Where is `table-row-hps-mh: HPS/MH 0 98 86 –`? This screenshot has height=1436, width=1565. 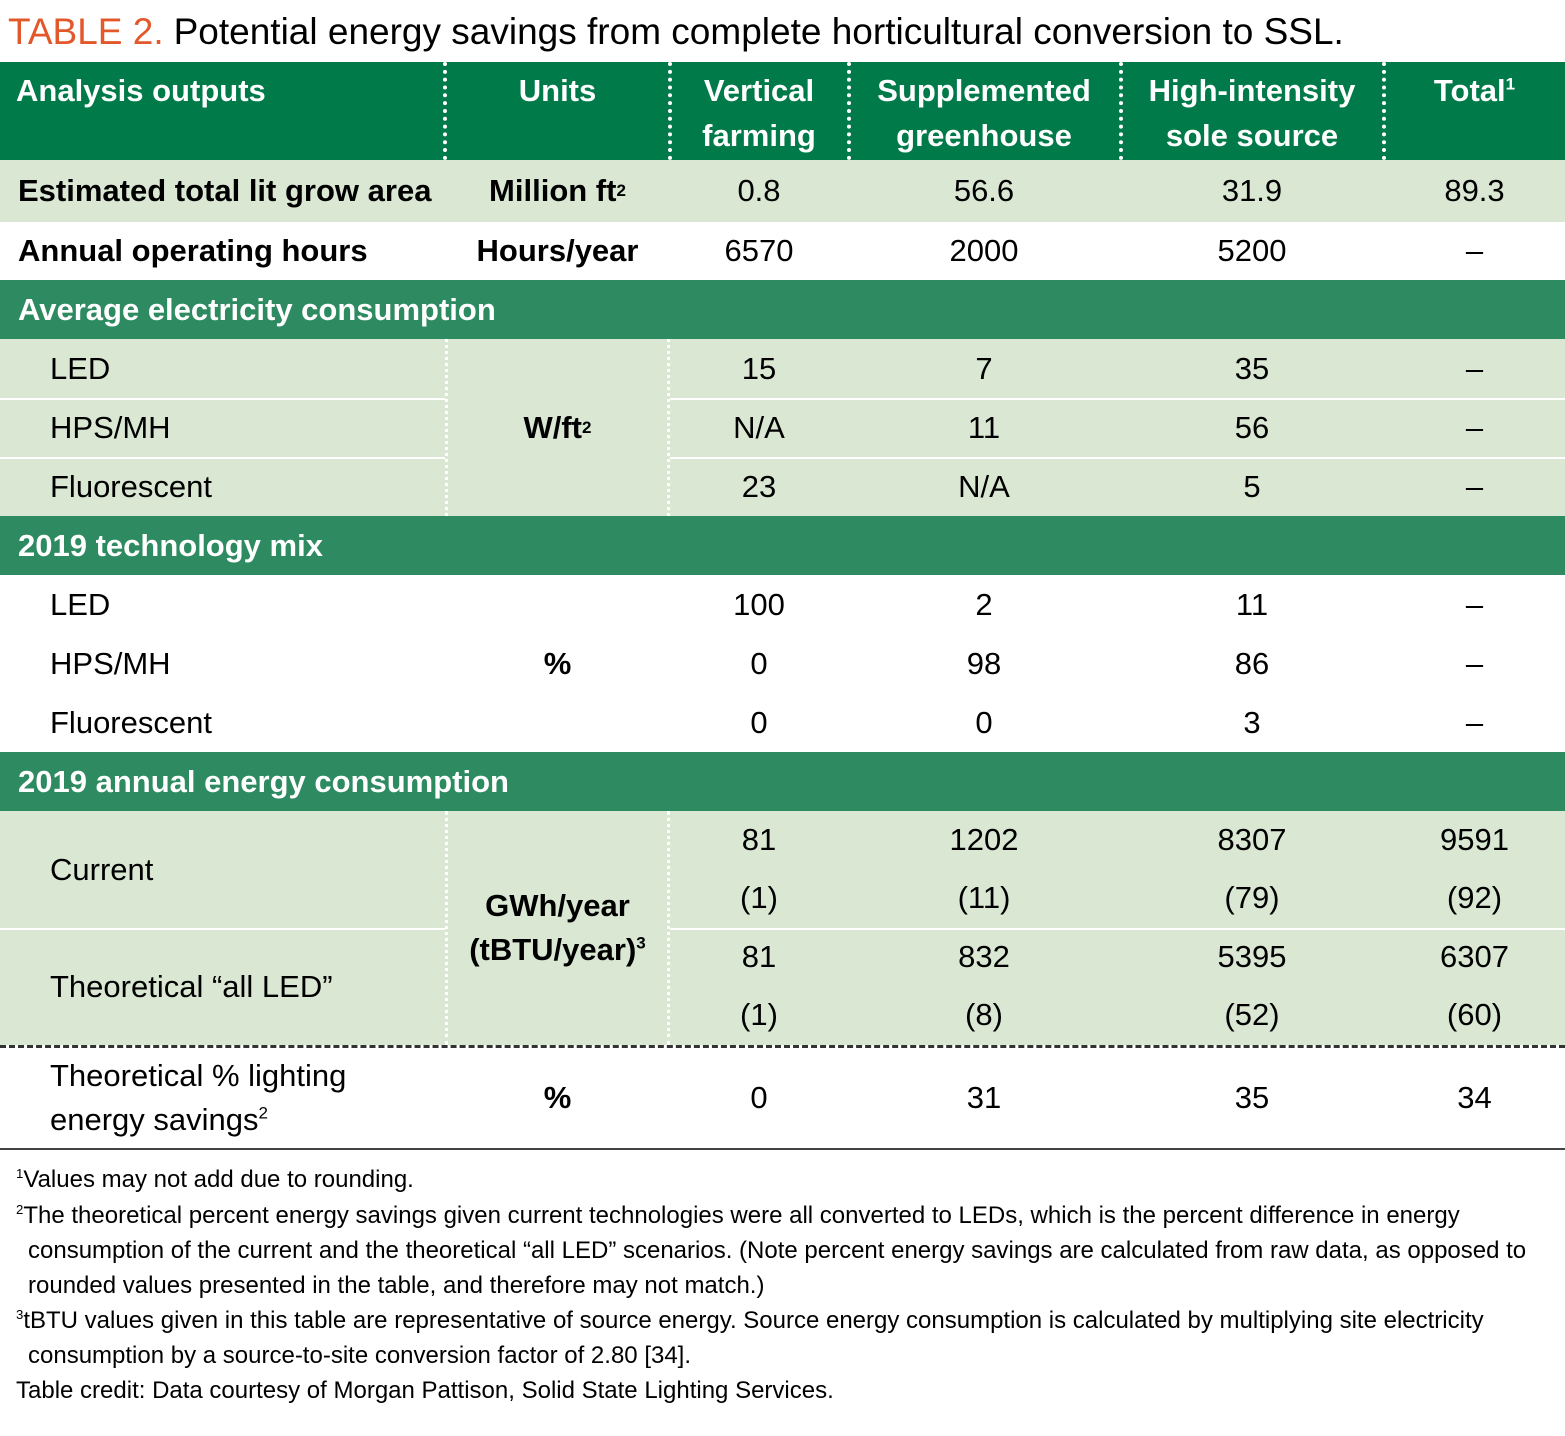
table-row-hps-mh: HPS/MH 0 98 86 – is located at coordinates (782, 663).